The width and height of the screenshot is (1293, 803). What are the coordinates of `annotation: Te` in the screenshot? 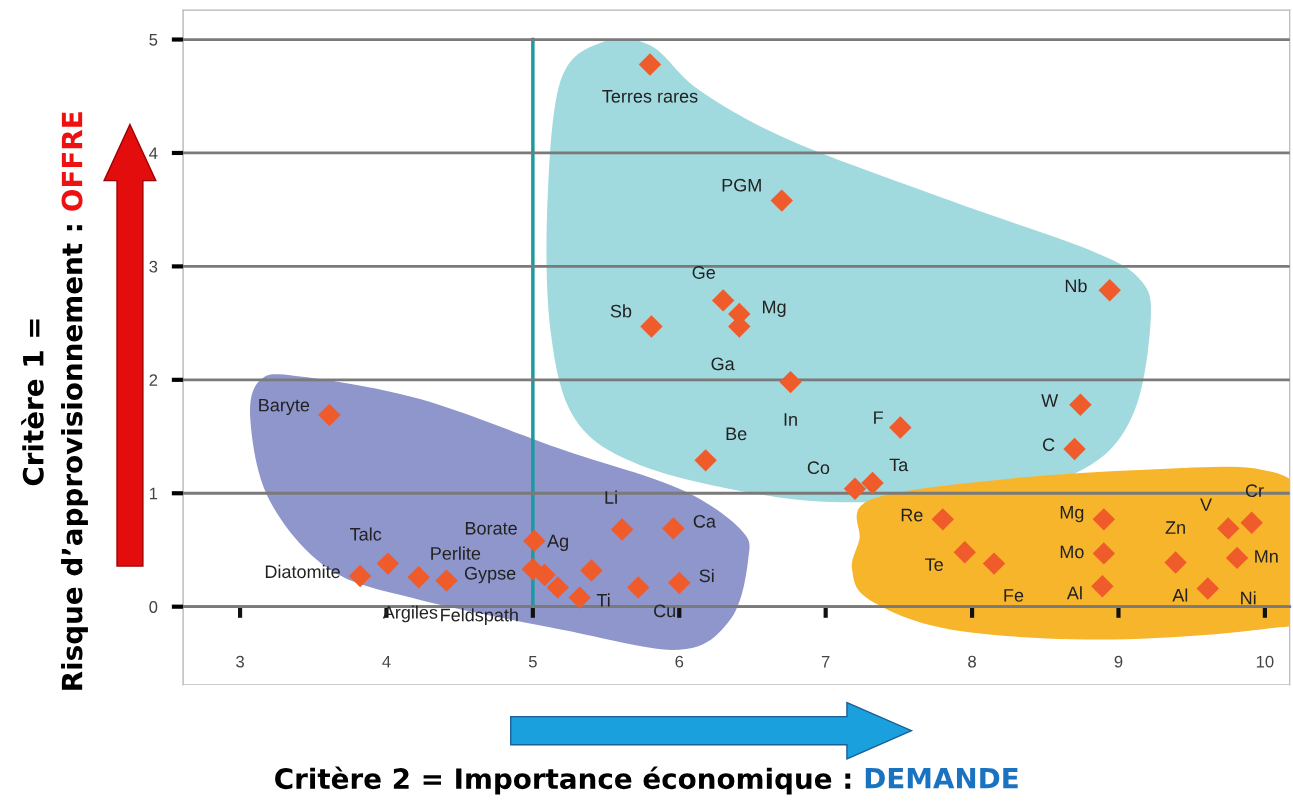 It's located at (934, 564).